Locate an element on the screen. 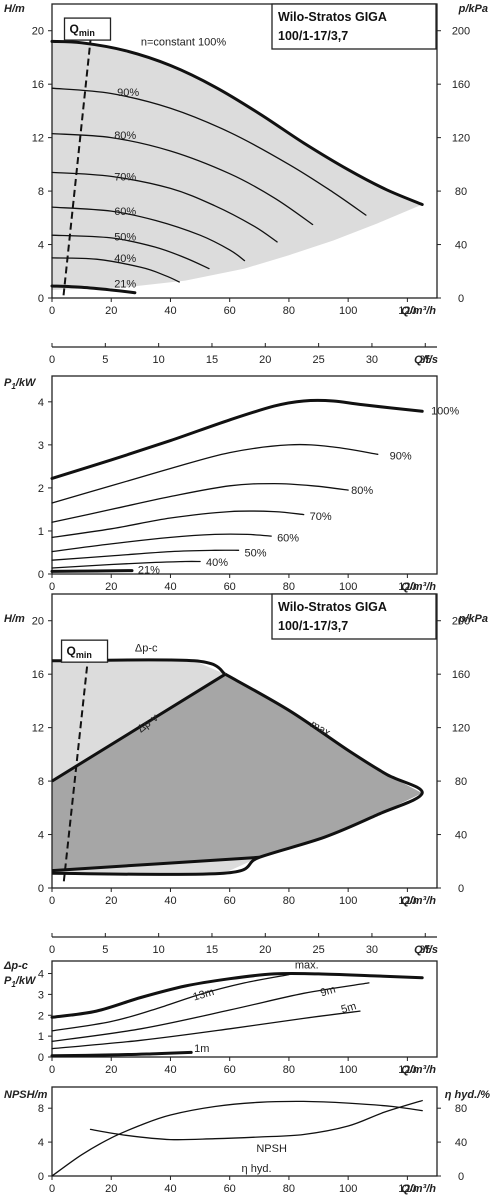 The height and width of the screenshot is (1200, 492). h-speed-series-label: 40% is located at coordinates (125, 259).